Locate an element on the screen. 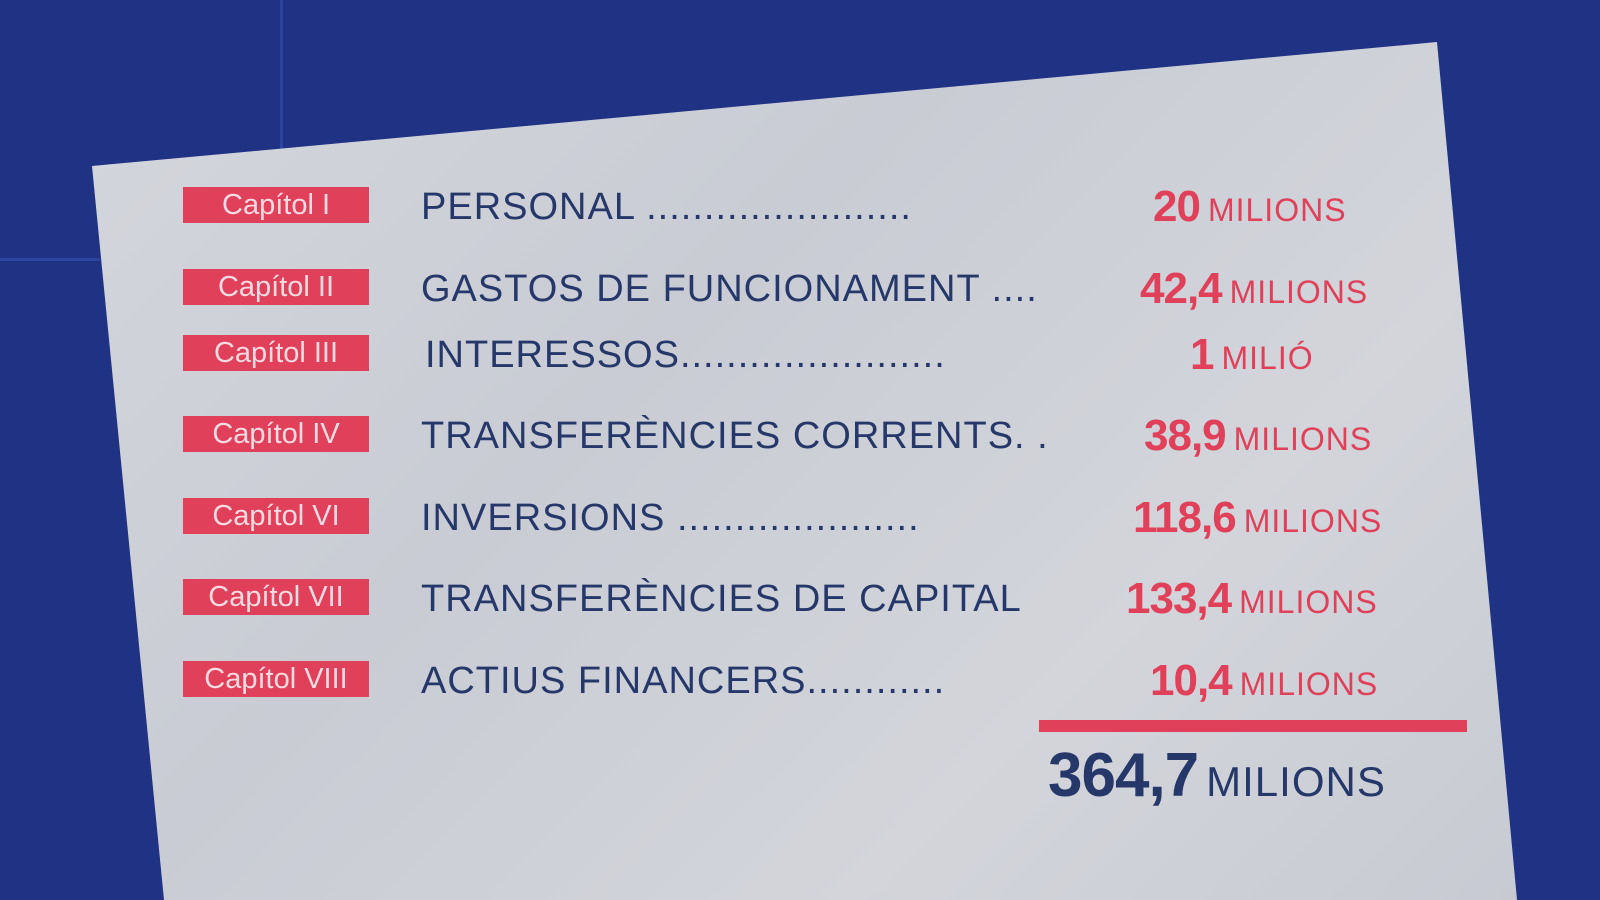  row-amount: 42,4 MILIONS is located at coordinates (1254, 293).